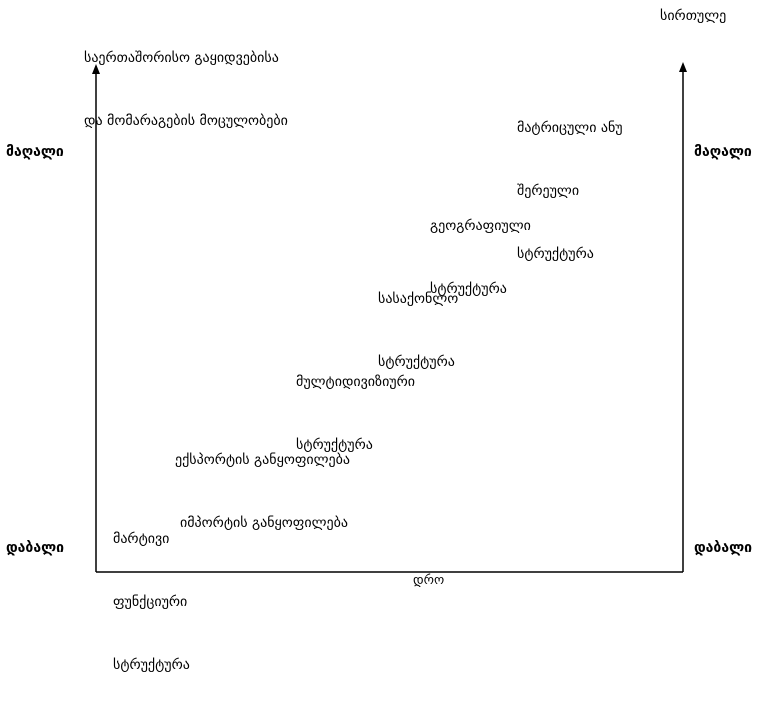 Image resolution: width=766 pixels, height=718 pixels. What do you see at coordinates (35, 548) in the screenshot?
I see `left-low-label: დაბალი` at bounding box center [35, 548].